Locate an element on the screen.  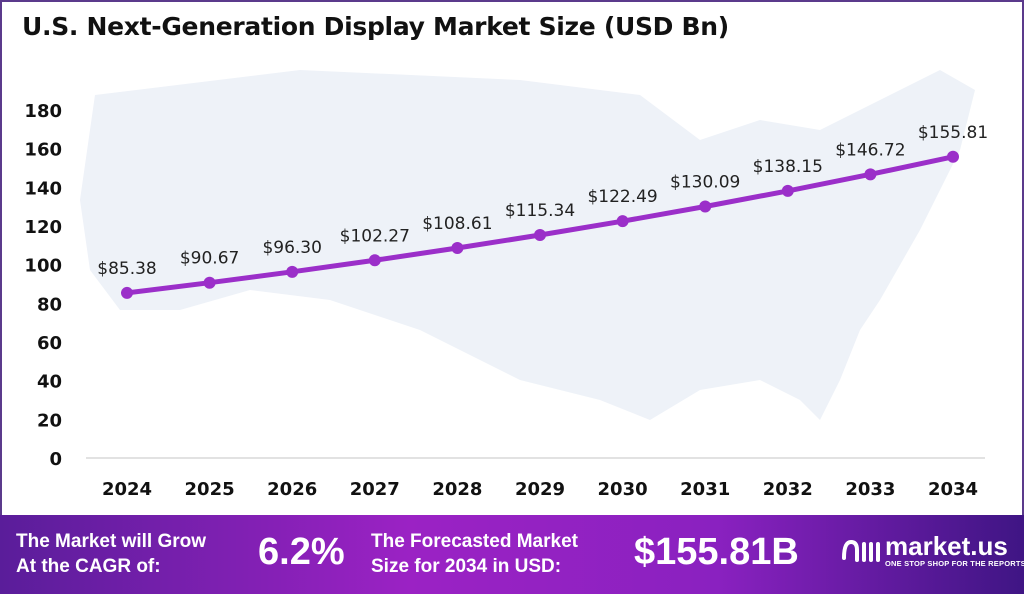
cagr-label-line1: The Market will Grow is located at coordinates (111, 541).